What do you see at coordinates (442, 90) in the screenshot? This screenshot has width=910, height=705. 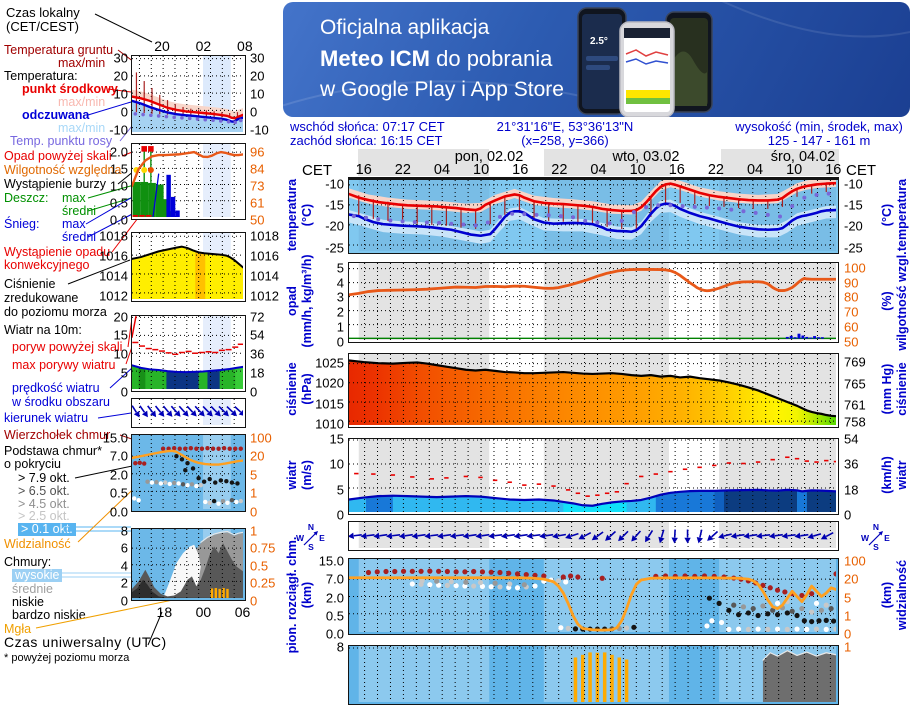 I see `banner-line3: w Google Play i App Store` at bounding box center [442, 90].